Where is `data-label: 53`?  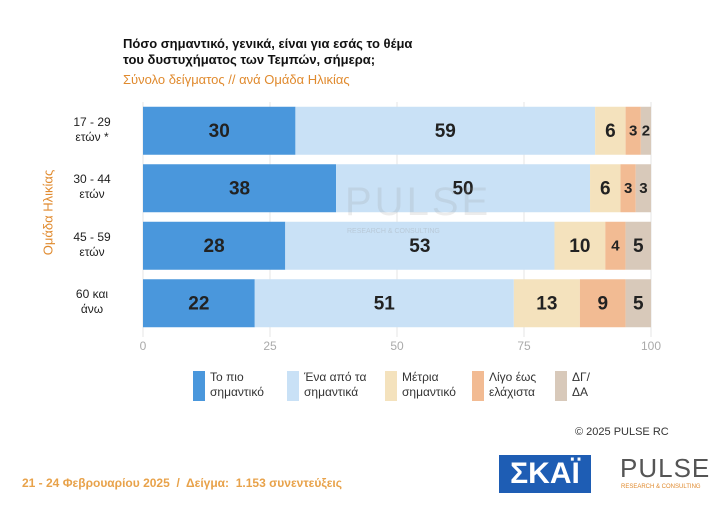 data-label: 53 is located at coordinates (419, 246).